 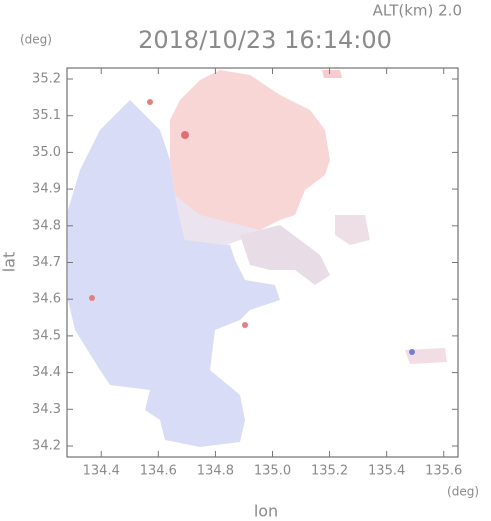 What do you see at coordinates (46, 409) in the screenshot?
I see `y-tick-label: 34.3` at bounding box center [46, 409].